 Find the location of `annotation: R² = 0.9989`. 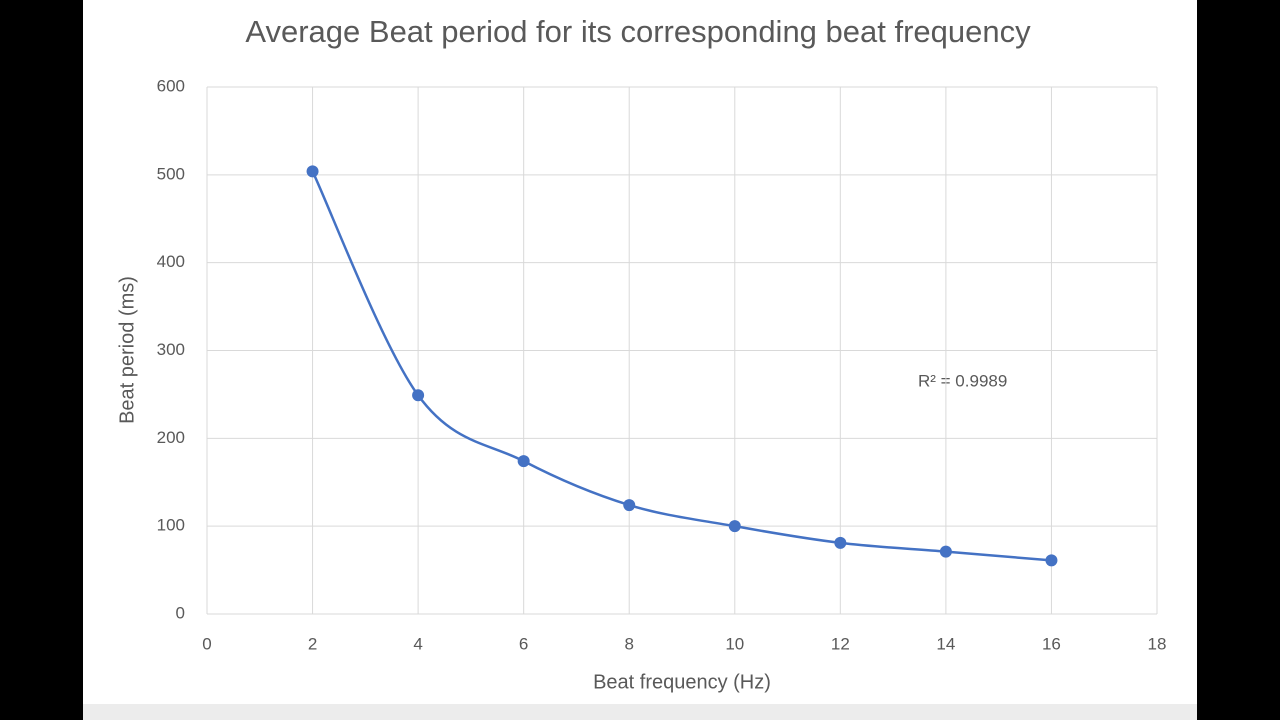

annotation: R² = 0.9989 is located at coordinates (962, 380).